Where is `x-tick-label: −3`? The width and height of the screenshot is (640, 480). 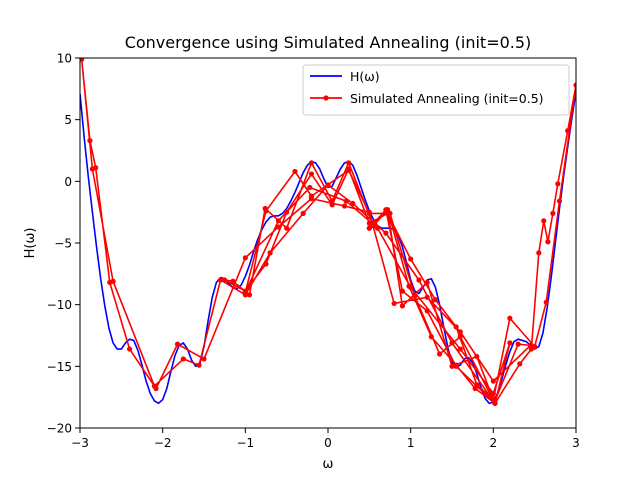 x-tick-label: −3 is located at coordinates (80, 443).